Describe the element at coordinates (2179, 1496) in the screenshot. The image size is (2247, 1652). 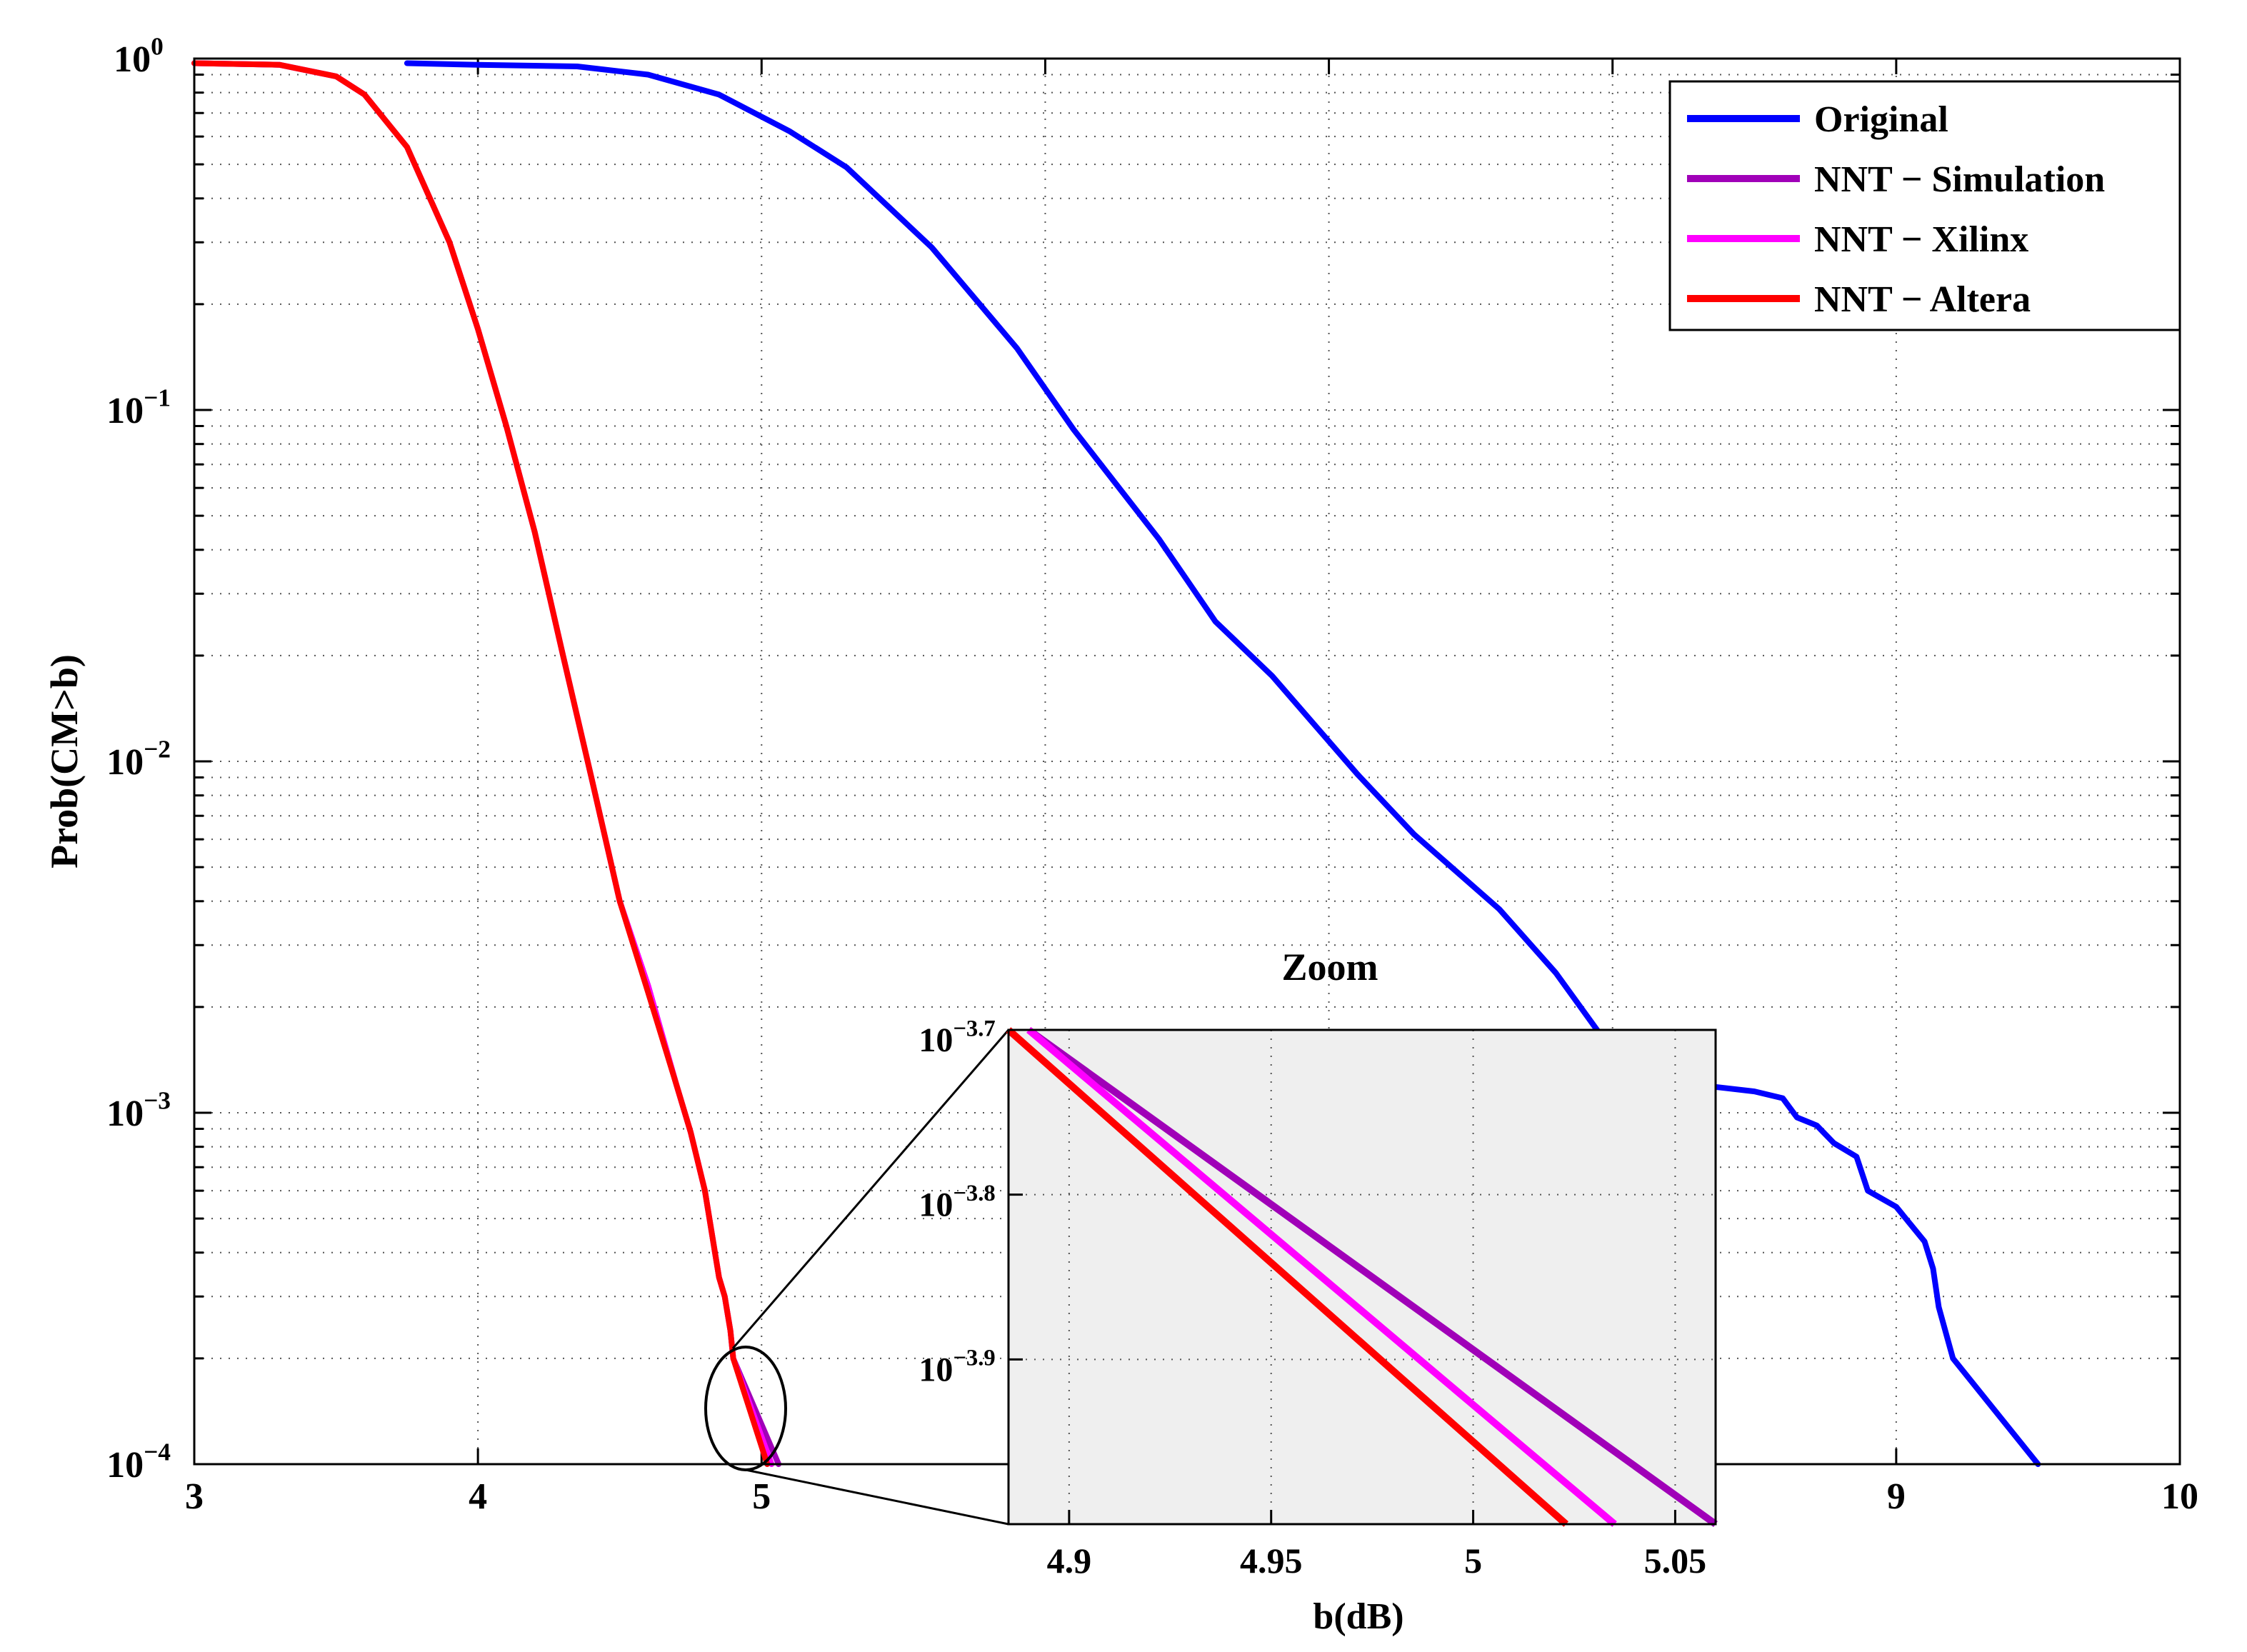
I see `main-x-tick-label: 10` at that location.